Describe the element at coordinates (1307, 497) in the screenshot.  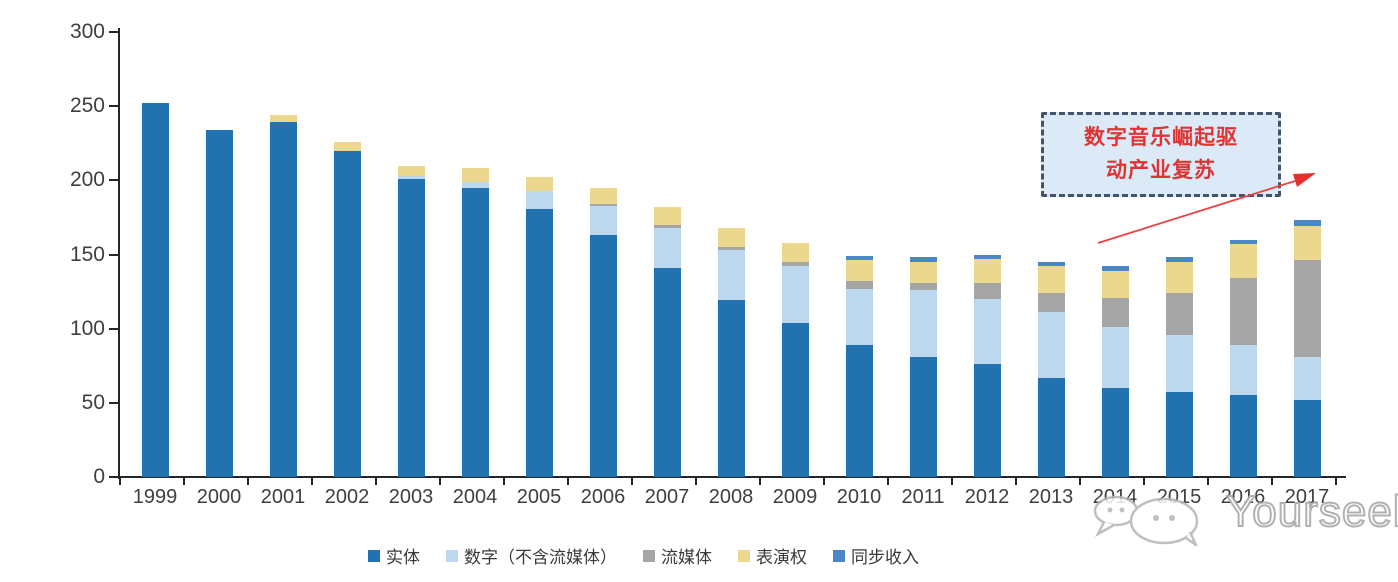
I see `x-axis-tick-label: 2017` at that location.